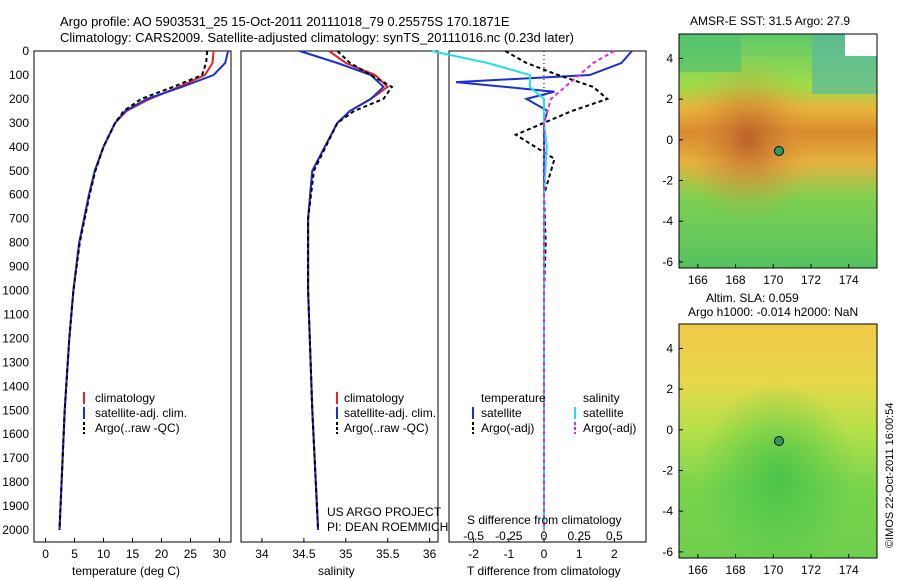 The image size is (900, 580). I want to click on x-tick-label: 34.5, so click(304, 554).